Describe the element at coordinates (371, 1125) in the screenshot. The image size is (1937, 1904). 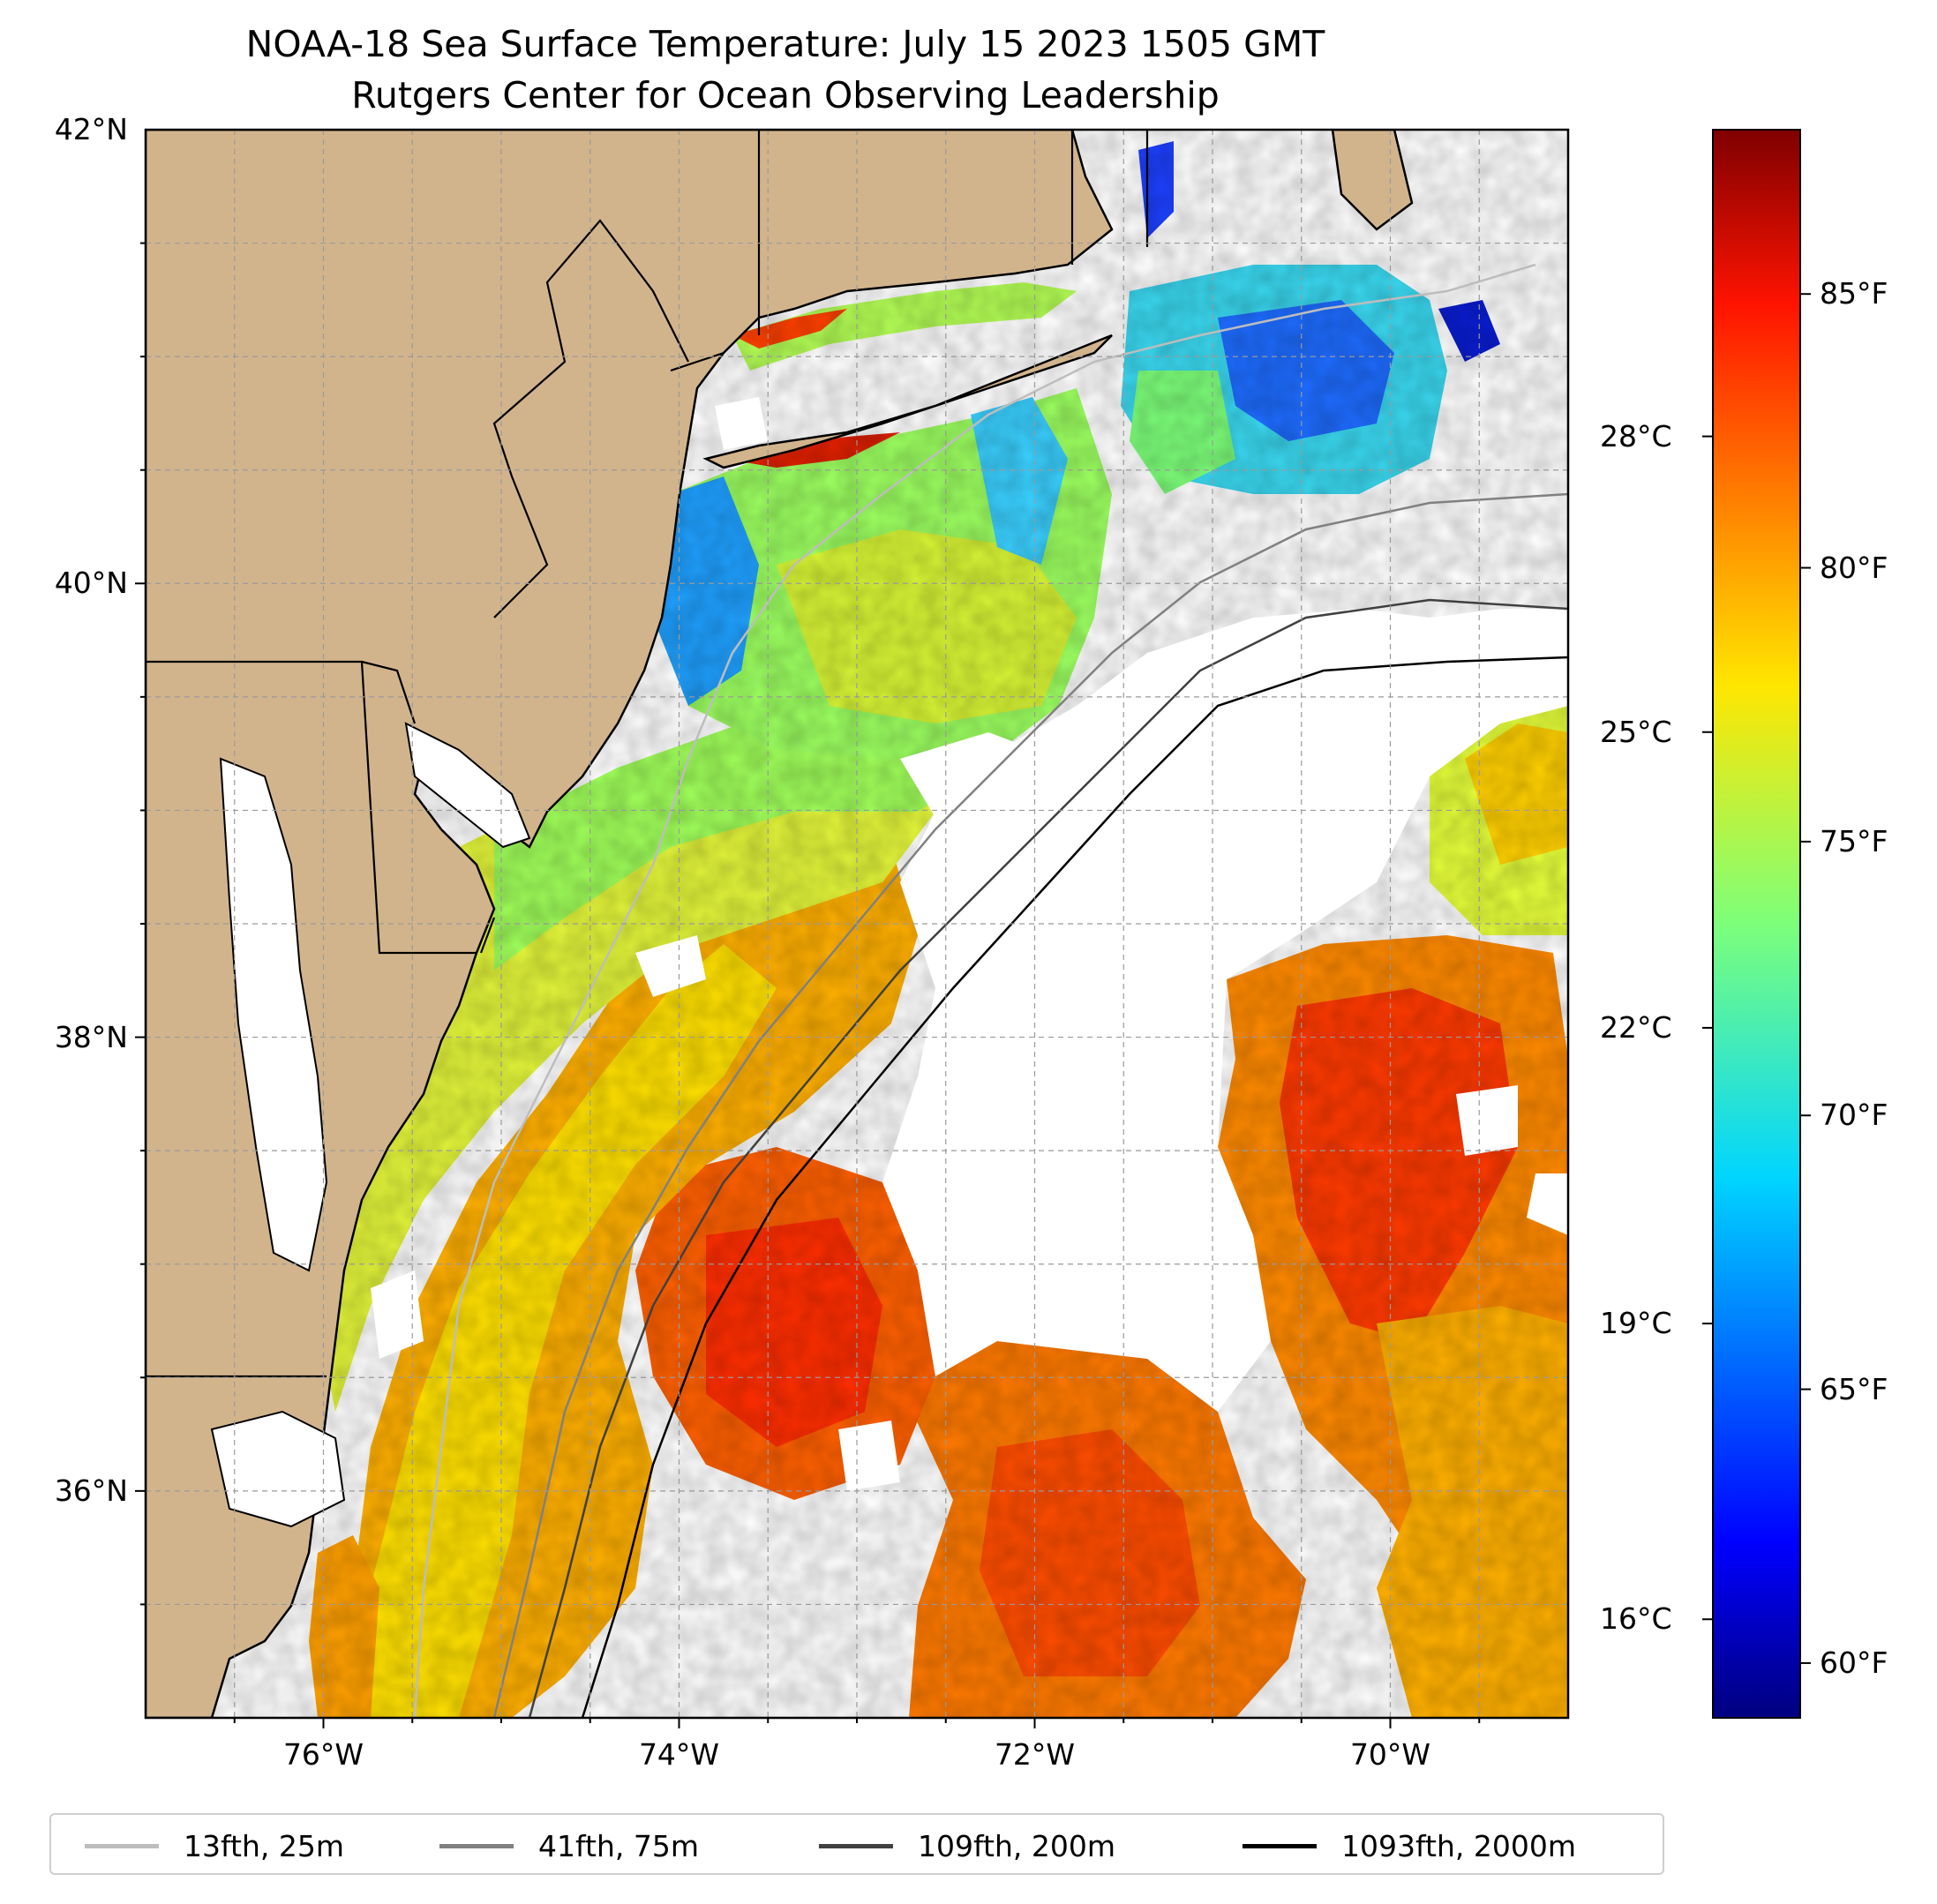
I see `bays` at that location.